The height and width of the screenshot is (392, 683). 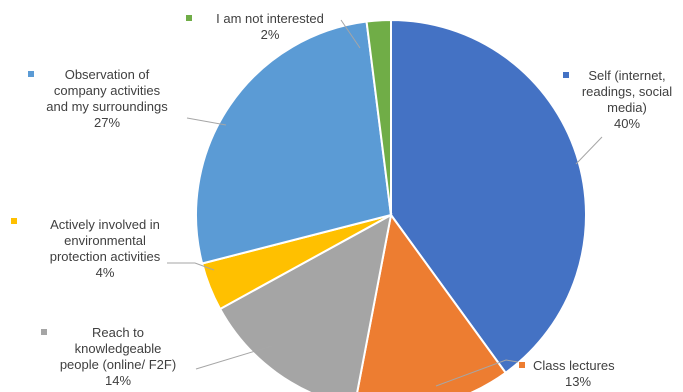 I want to click on label-marker-knowledgeable-people, so click(x=44, y=332).